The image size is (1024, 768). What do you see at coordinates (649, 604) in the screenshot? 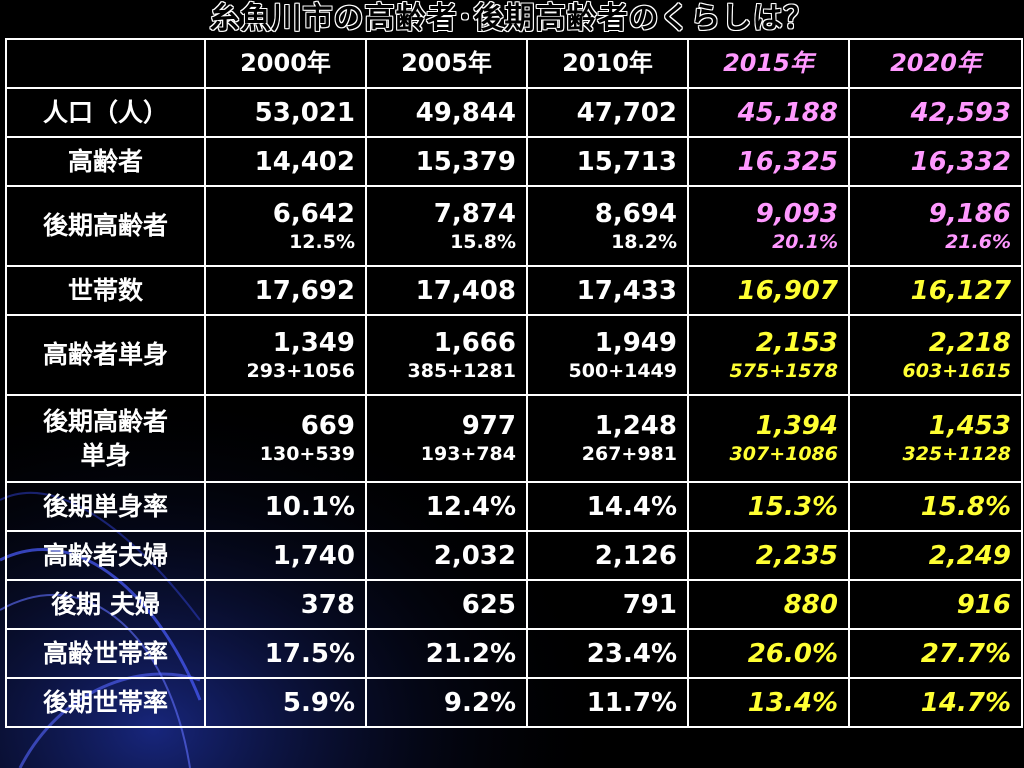
I see `cell-value: 791` at bounding box center [649, 604].